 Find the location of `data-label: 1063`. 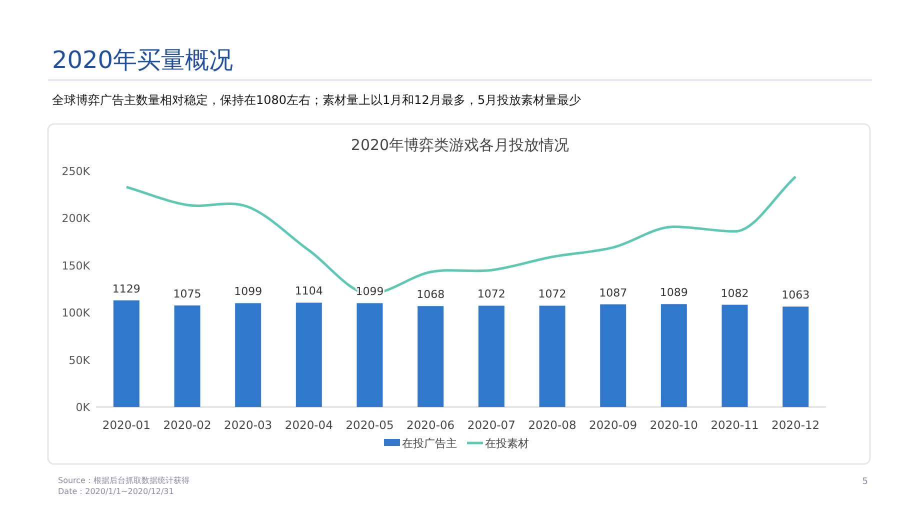

data-label: 1063 is located at coordinates (796, 295).